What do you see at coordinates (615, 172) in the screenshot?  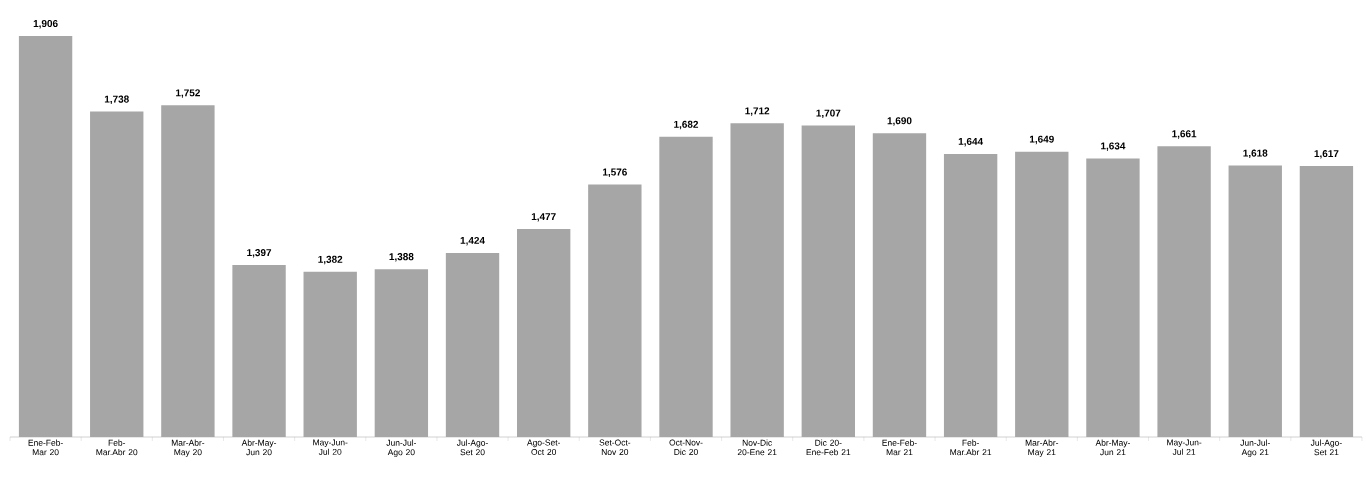 I see `data-label: 1,576` at bounding box center [615, 172].